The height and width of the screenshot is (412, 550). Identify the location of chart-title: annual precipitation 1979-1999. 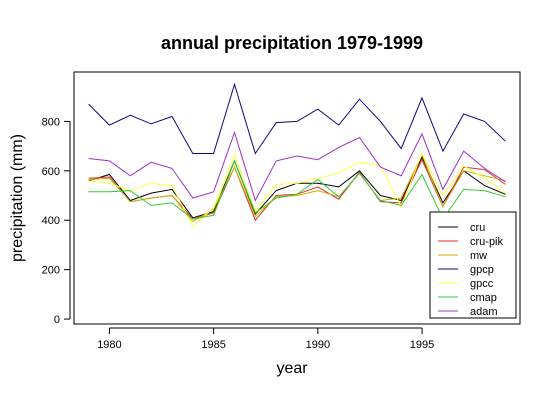
(292, 43).